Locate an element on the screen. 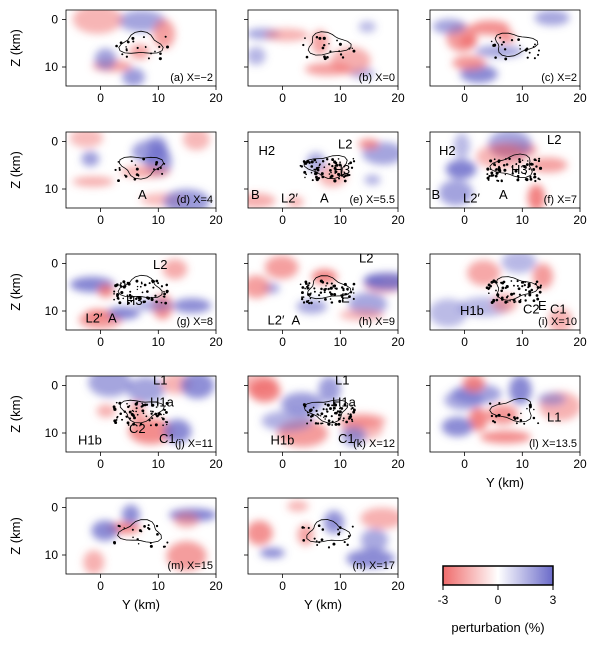 This screenshot has height=661, width=593. perturbation-field is located at coordinates (501, 47).